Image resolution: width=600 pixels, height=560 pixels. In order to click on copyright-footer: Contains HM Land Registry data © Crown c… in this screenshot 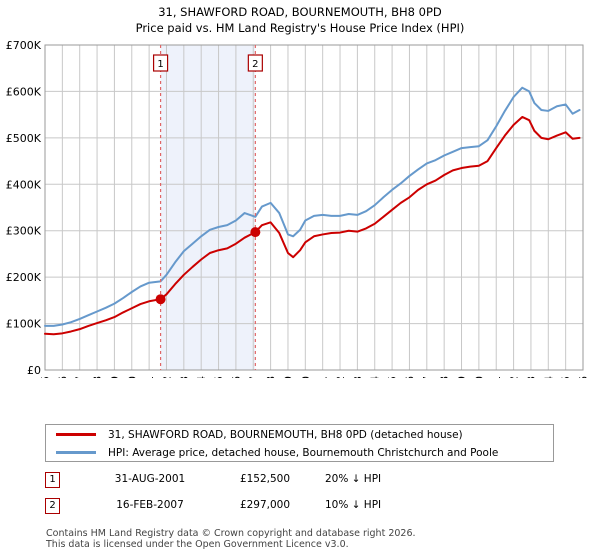, I will do `click(316, 539)`.